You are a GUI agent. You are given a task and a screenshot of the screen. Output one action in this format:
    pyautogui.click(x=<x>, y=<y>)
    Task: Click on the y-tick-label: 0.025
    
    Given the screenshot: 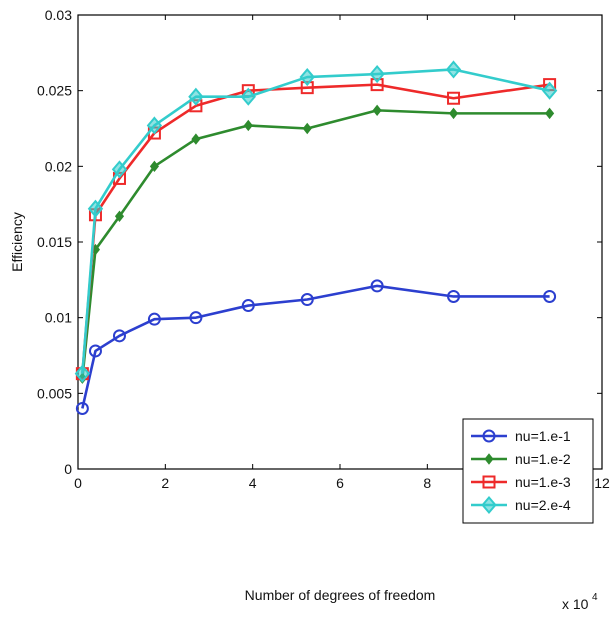 What is the action you would take?
    pyautogui.click(x=54, y=91)
    